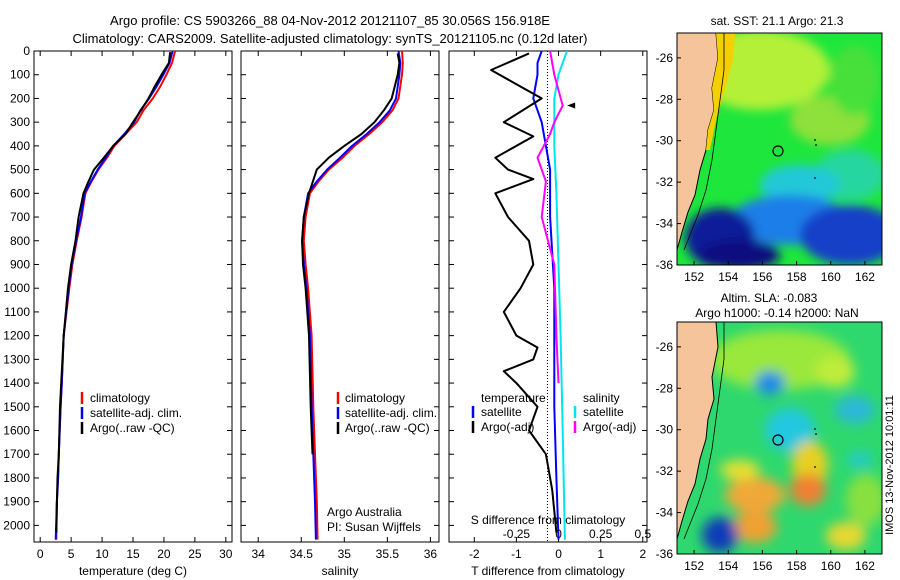 This screenshot has width=900, height=580. I want to click on x-tick-label: 1, so click(600, 554).